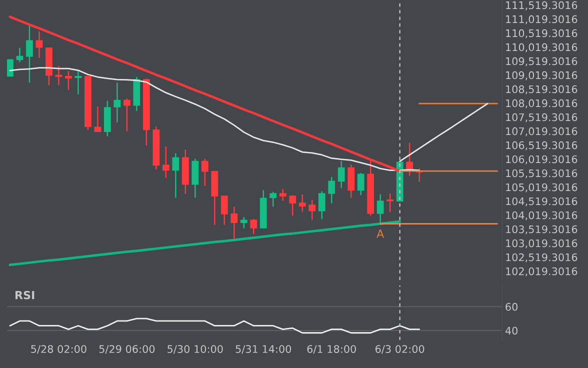  What do you see at coordinates (542, 229) in the screenshot?
I see `y-tick-label: 103,519.3016` at bounding box center [542, 229].